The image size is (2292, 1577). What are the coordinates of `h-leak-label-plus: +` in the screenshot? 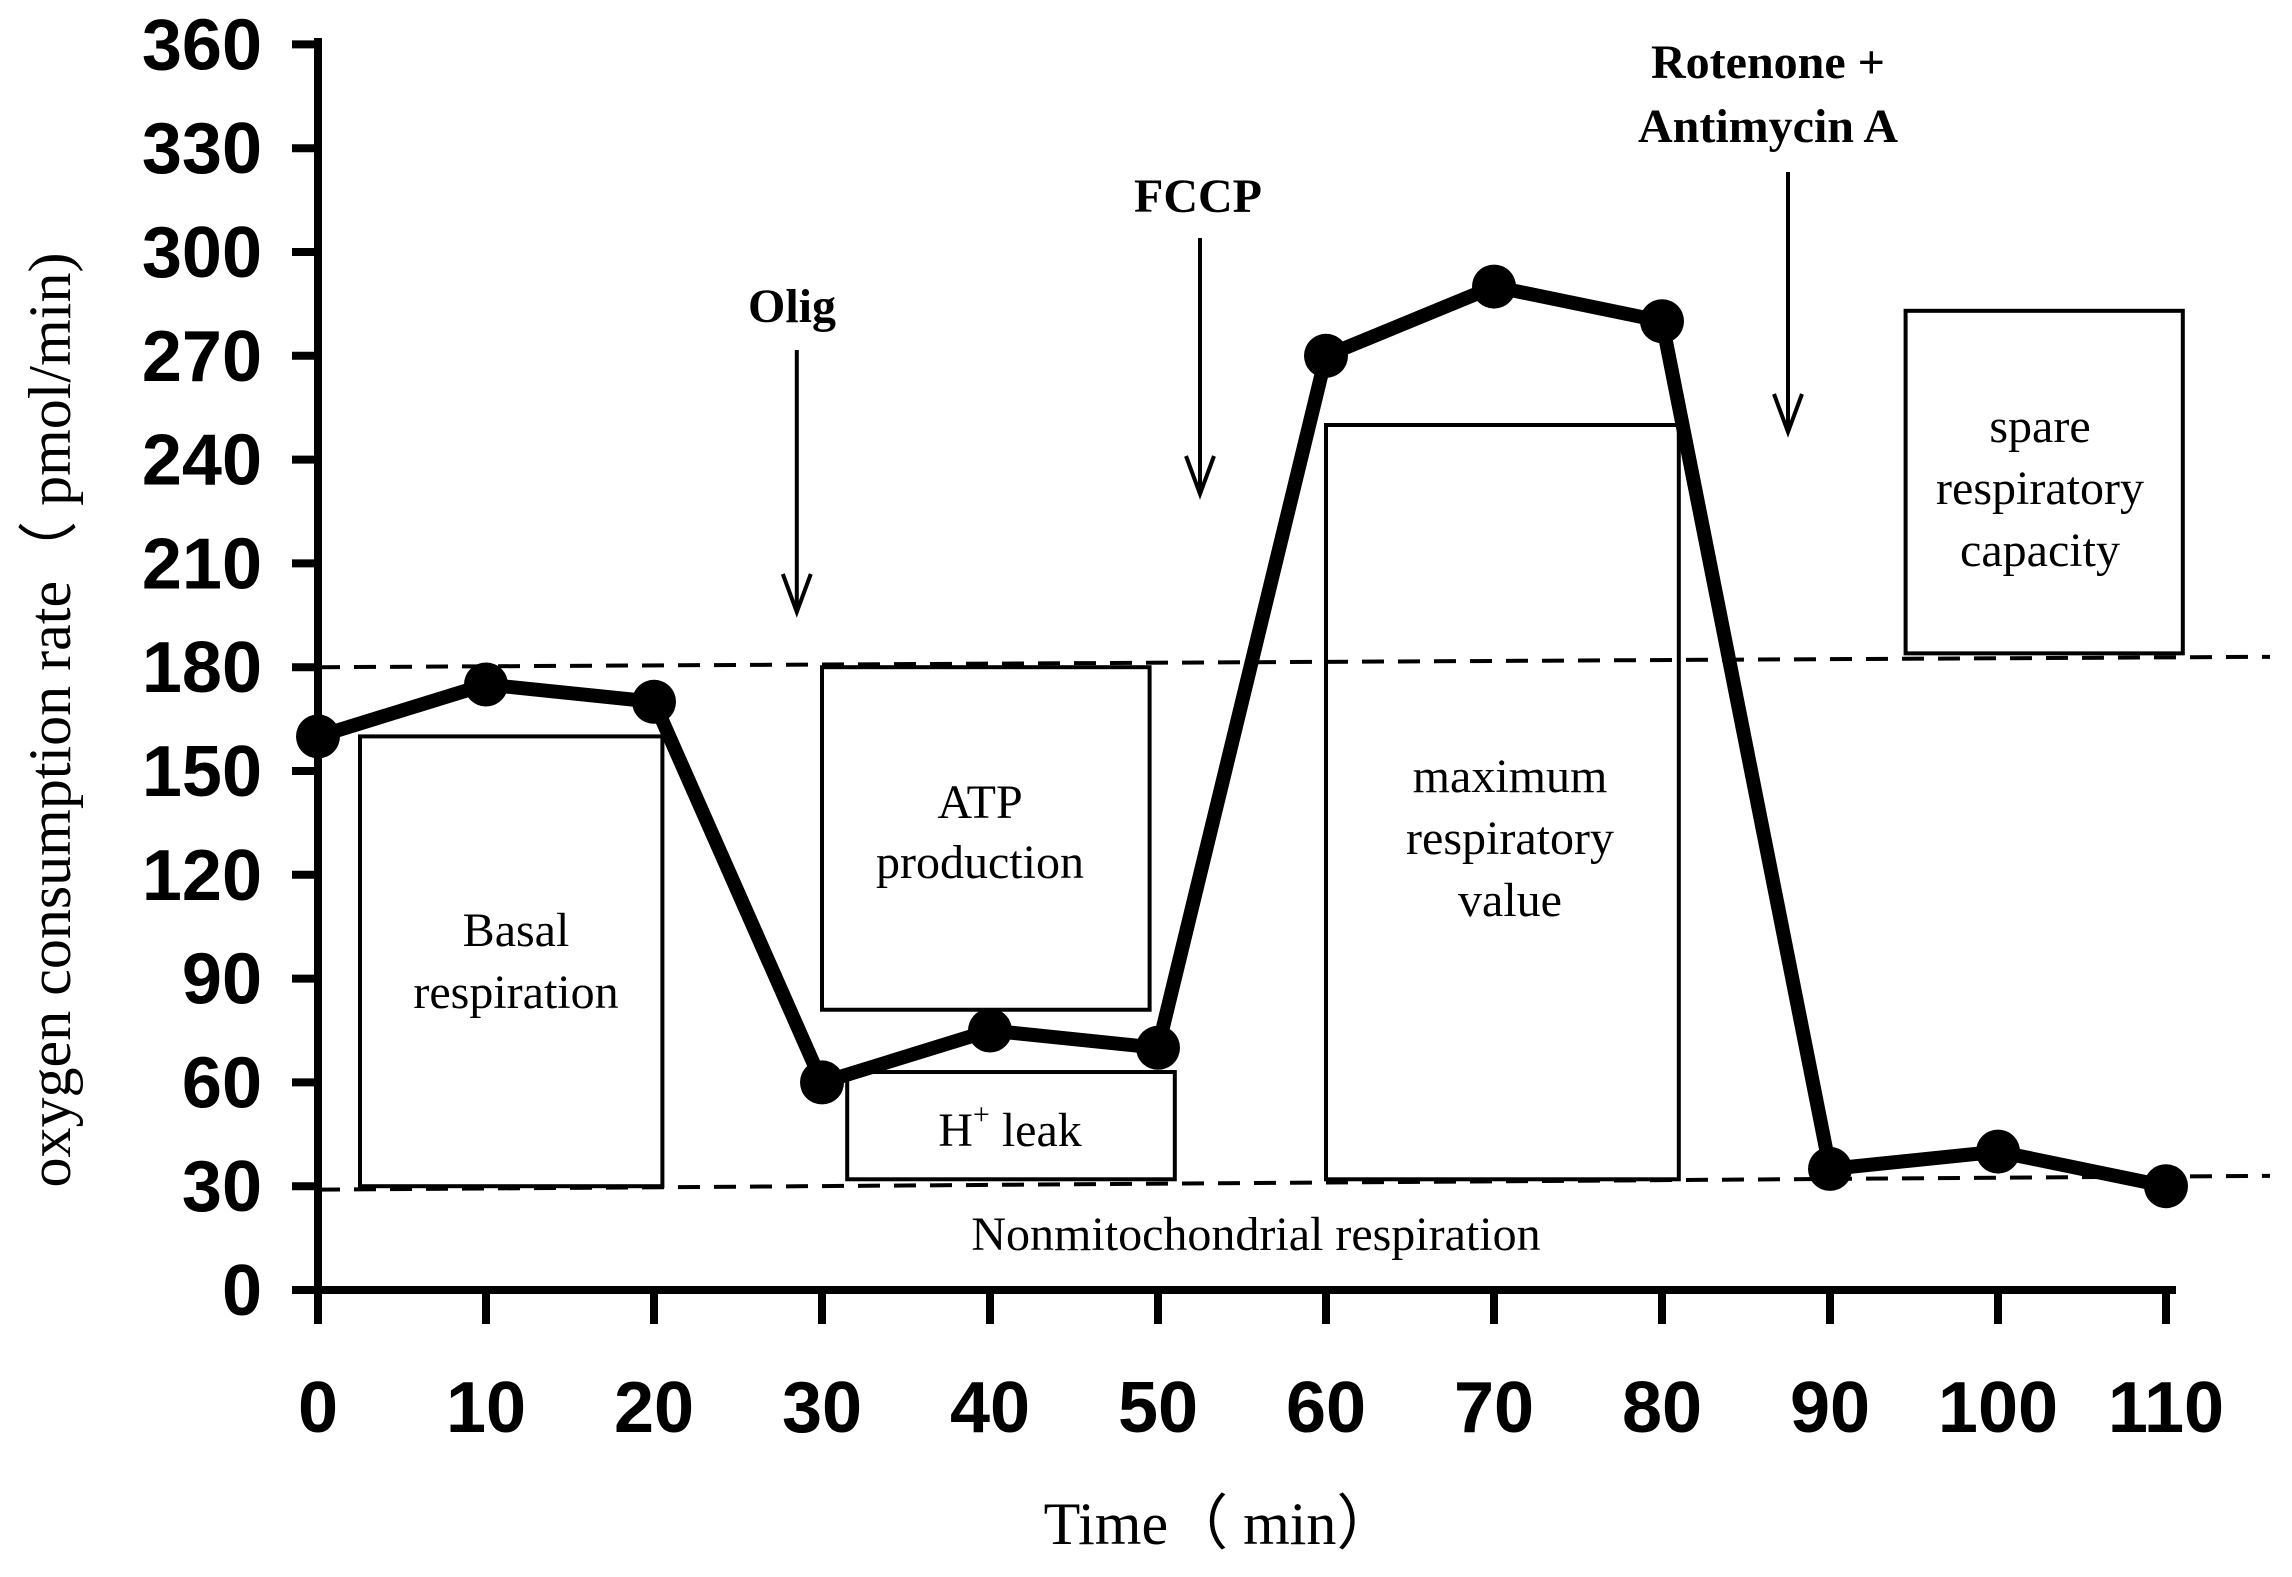 It's located at (981, 1114).